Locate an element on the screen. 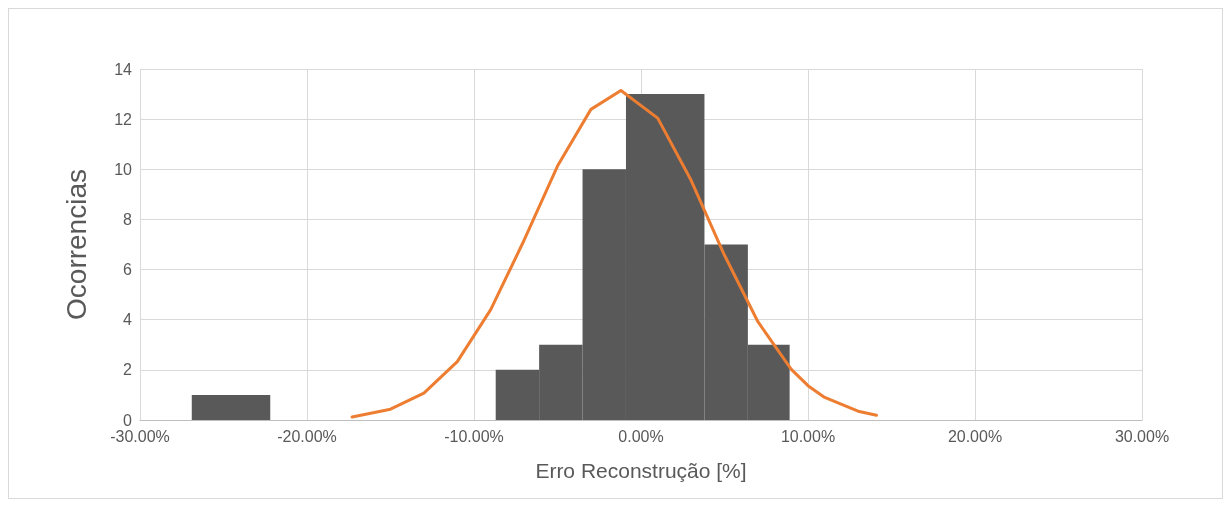 The width and height of the screenshot is (1231, 507). x-axis-title: Erro Reconstrução [%] is located at coordinates (641, 470).